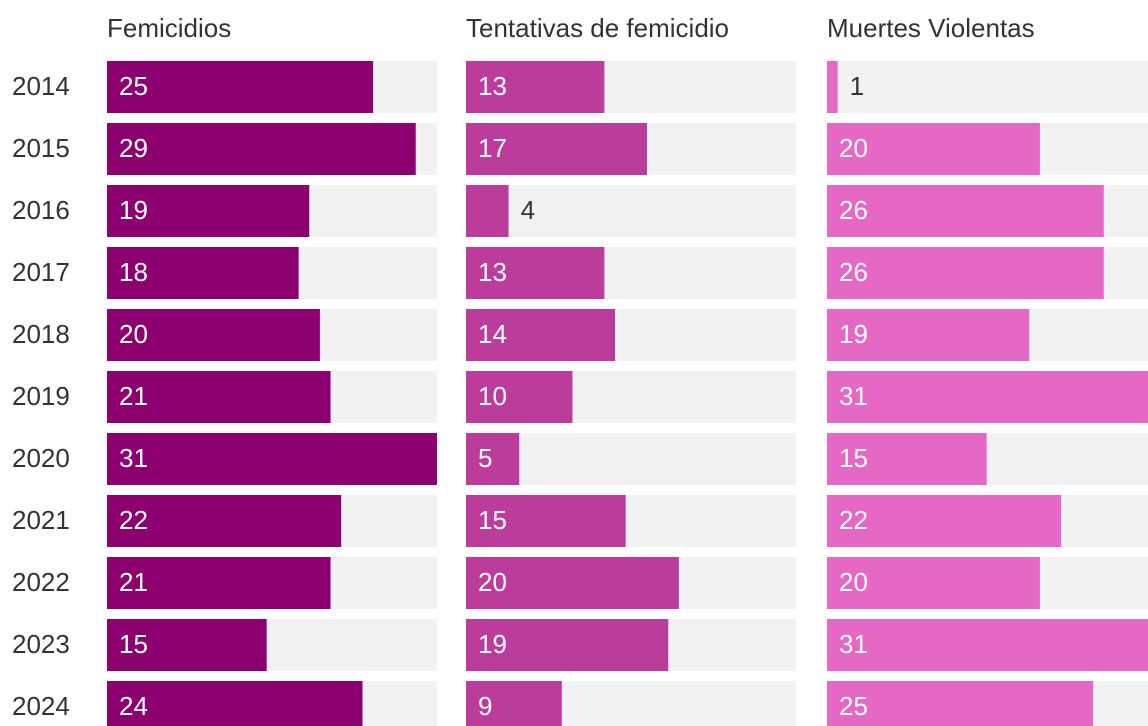  Describe the element at coordinates (41, 272) in the screenshot. I see `y-tick-label: 2017` at that location.